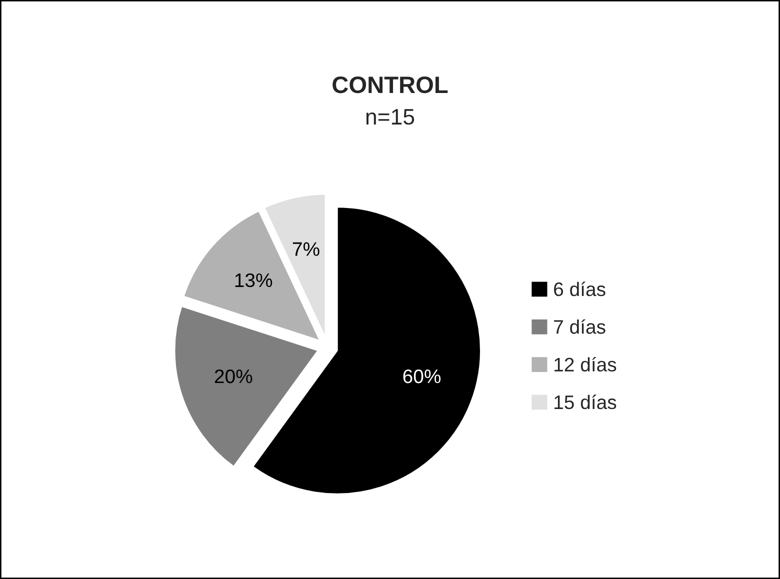 The image size is (780, 579). What do you see at coordinates (585, 364) in the screenshot?
I see `legend-label: 12 días` at bounding box center [585, 364].